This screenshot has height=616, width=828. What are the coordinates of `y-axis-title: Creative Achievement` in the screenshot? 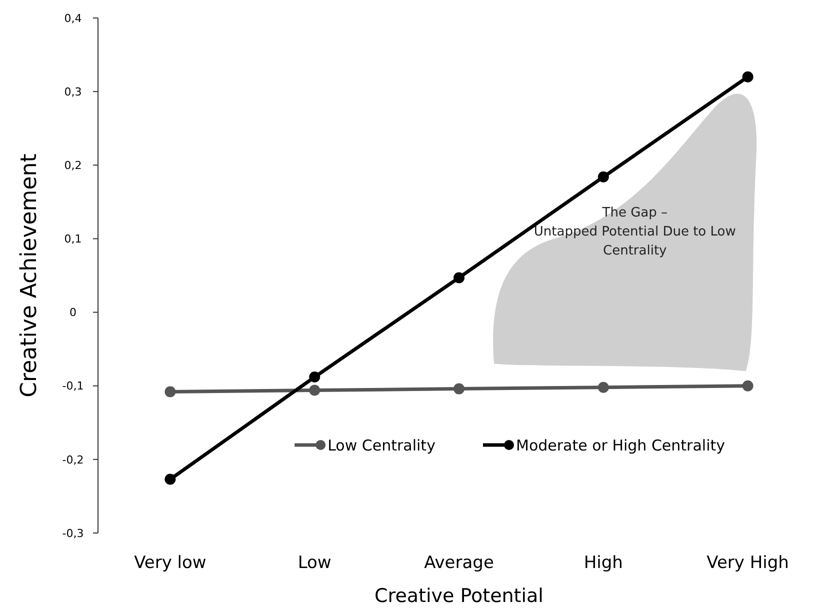 It's located at (29, 275).